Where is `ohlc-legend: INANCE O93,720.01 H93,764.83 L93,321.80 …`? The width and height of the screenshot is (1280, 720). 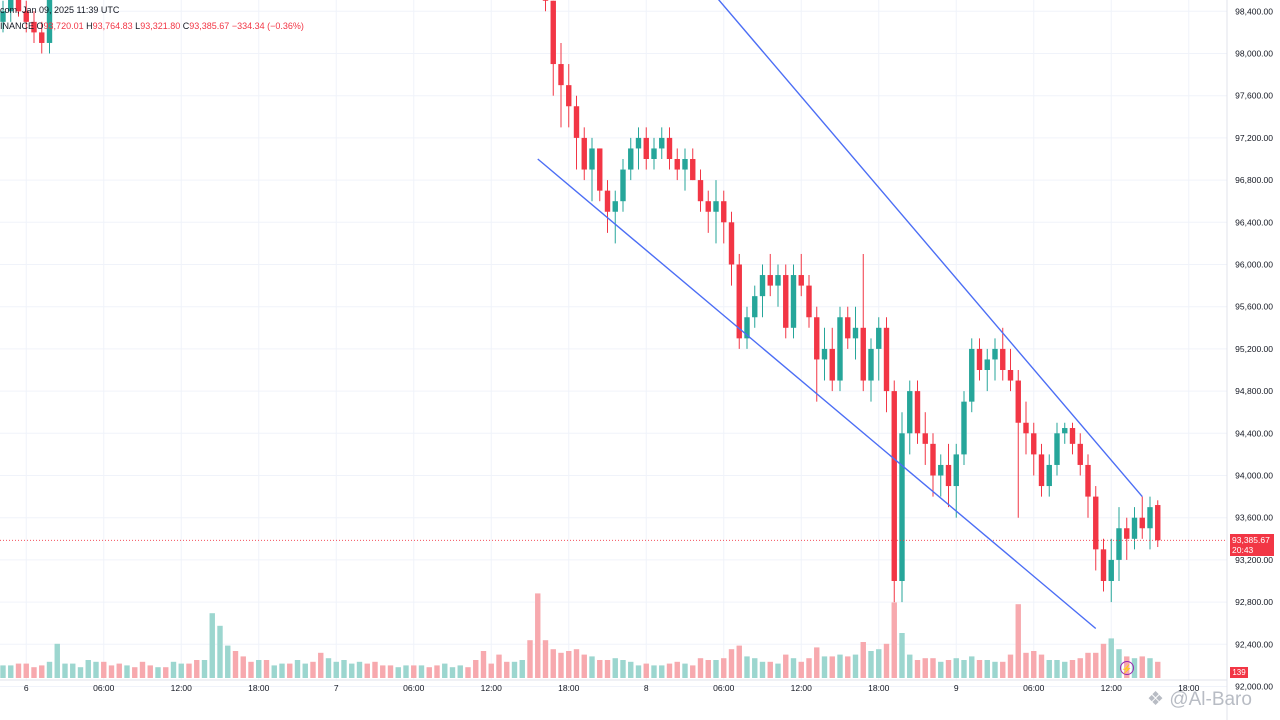 ohlc-legend: INANCE O93,720.01 H93,764.83 L93,321.80 … is located at coordinates (152, 26).